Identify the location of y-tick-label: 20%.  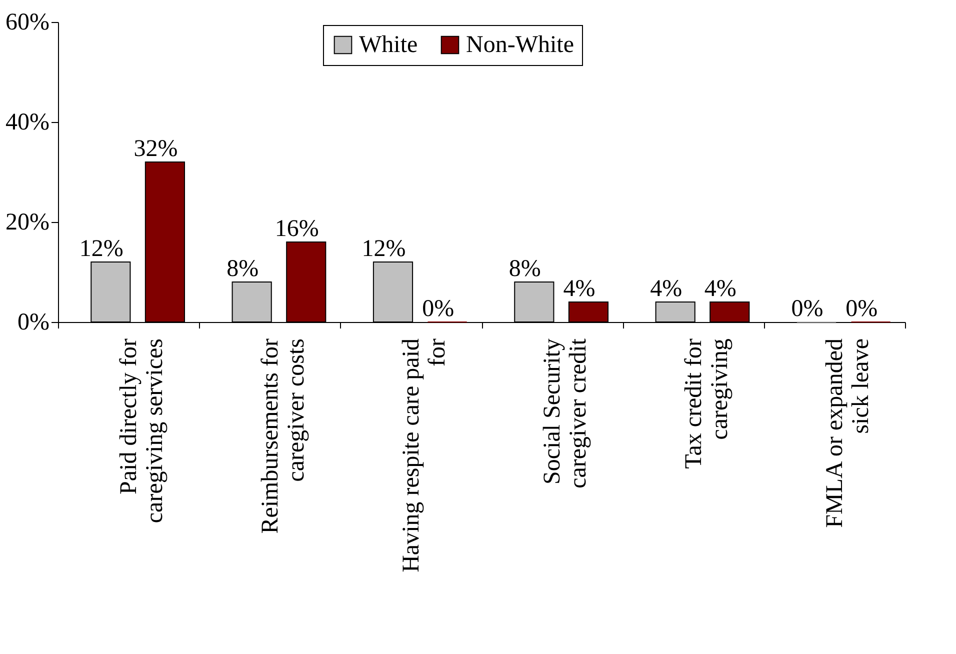
(28, 223).